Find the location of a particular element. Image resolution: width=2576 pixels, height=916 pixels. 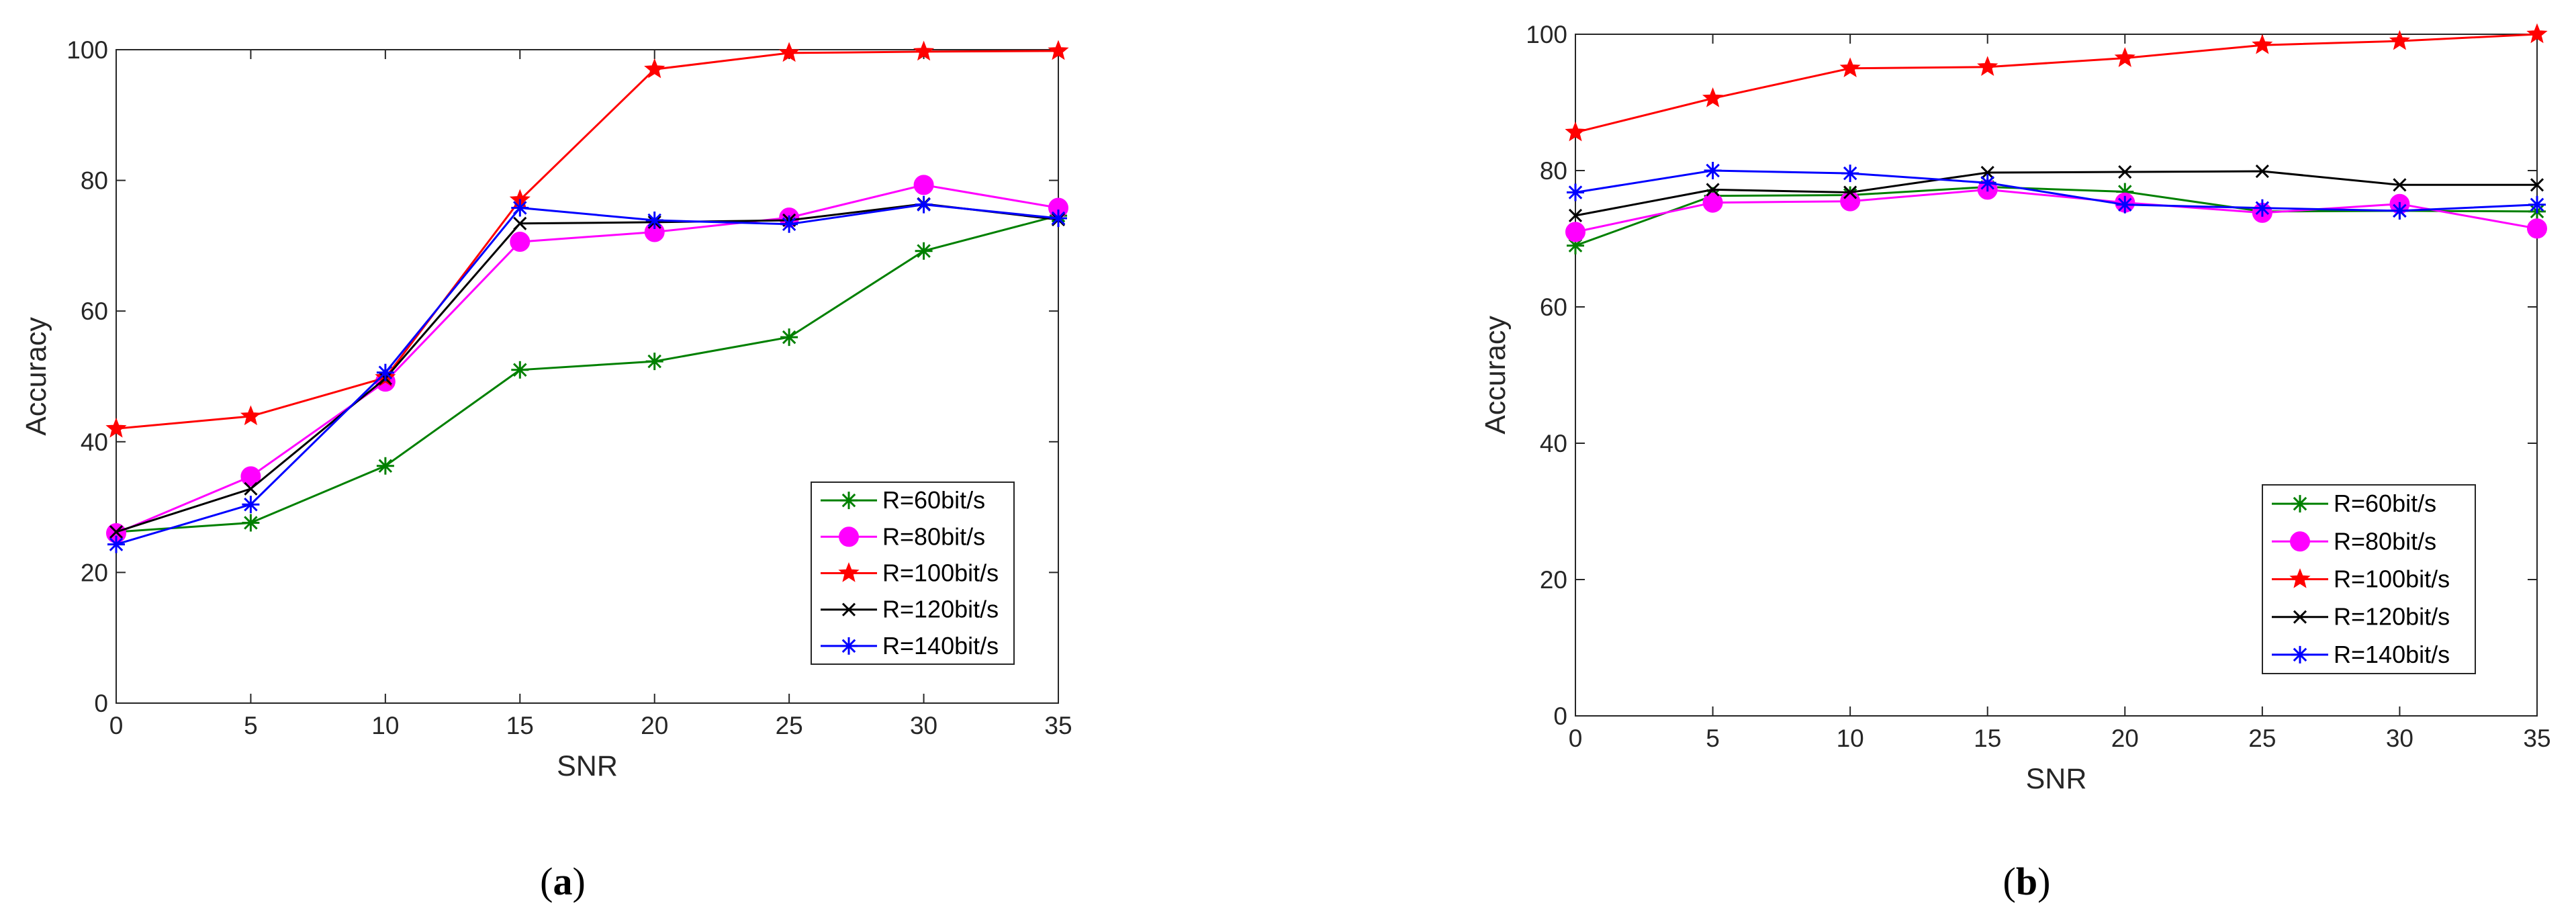

y-tick-label: 40 is located at coordinates (1553, 443).